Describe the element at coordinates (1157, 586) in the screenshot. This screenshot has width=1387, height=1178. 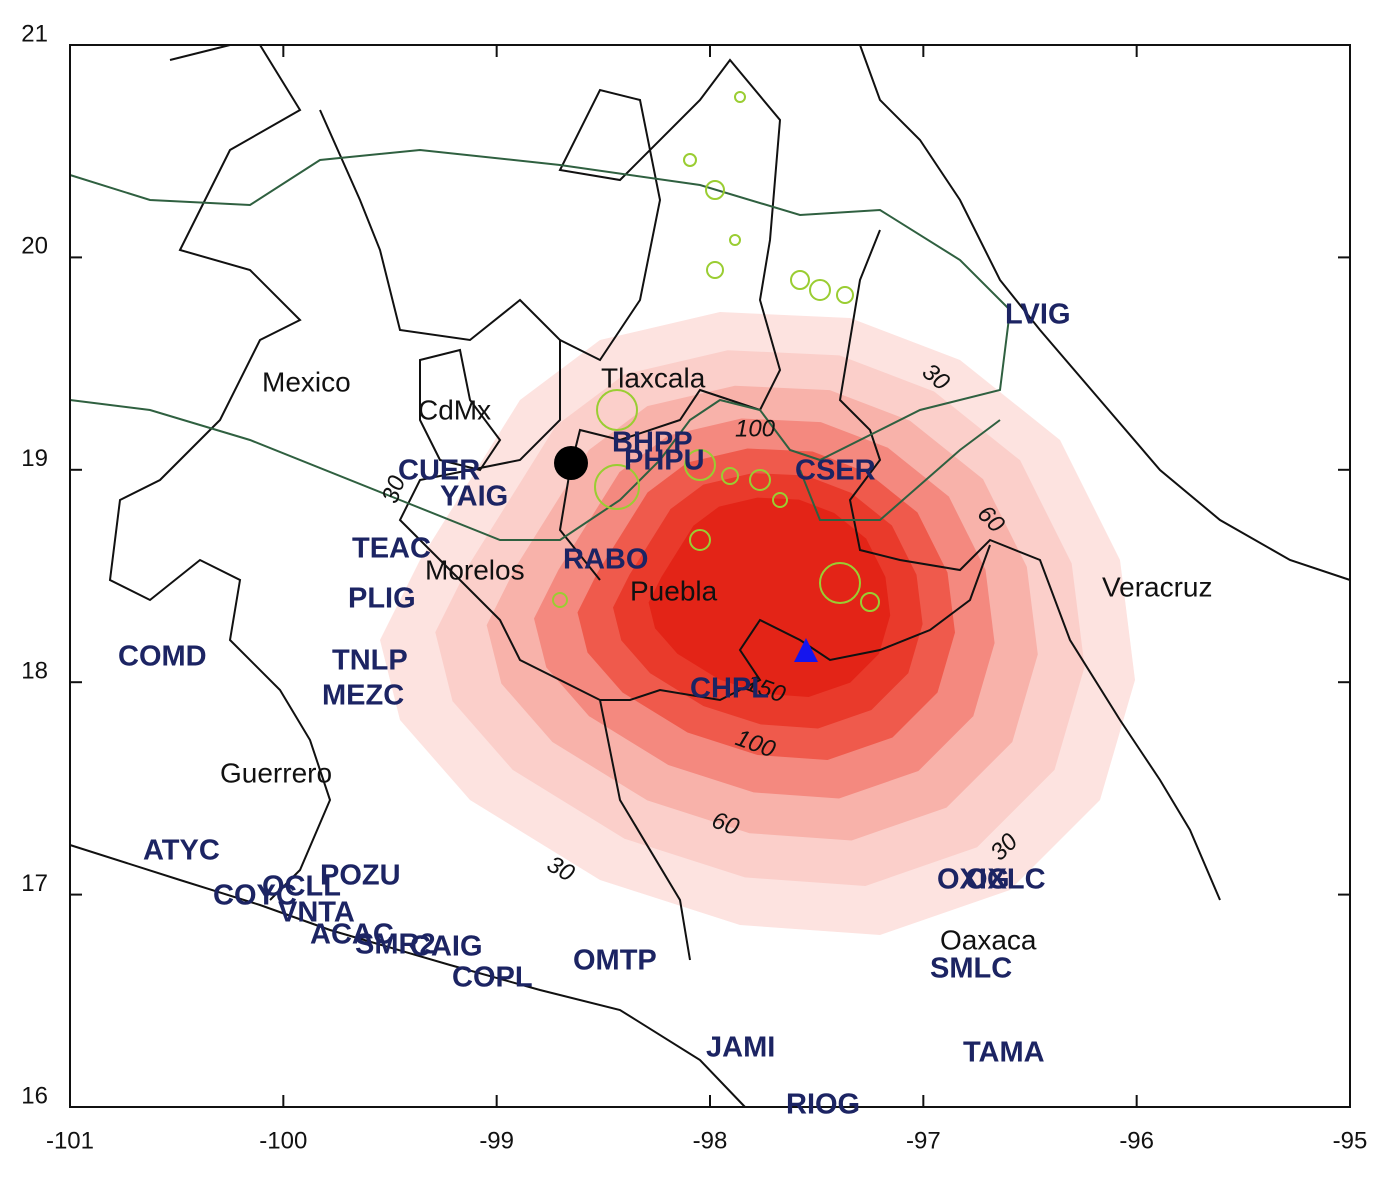
I see `region-label: Veracruz` at that location.